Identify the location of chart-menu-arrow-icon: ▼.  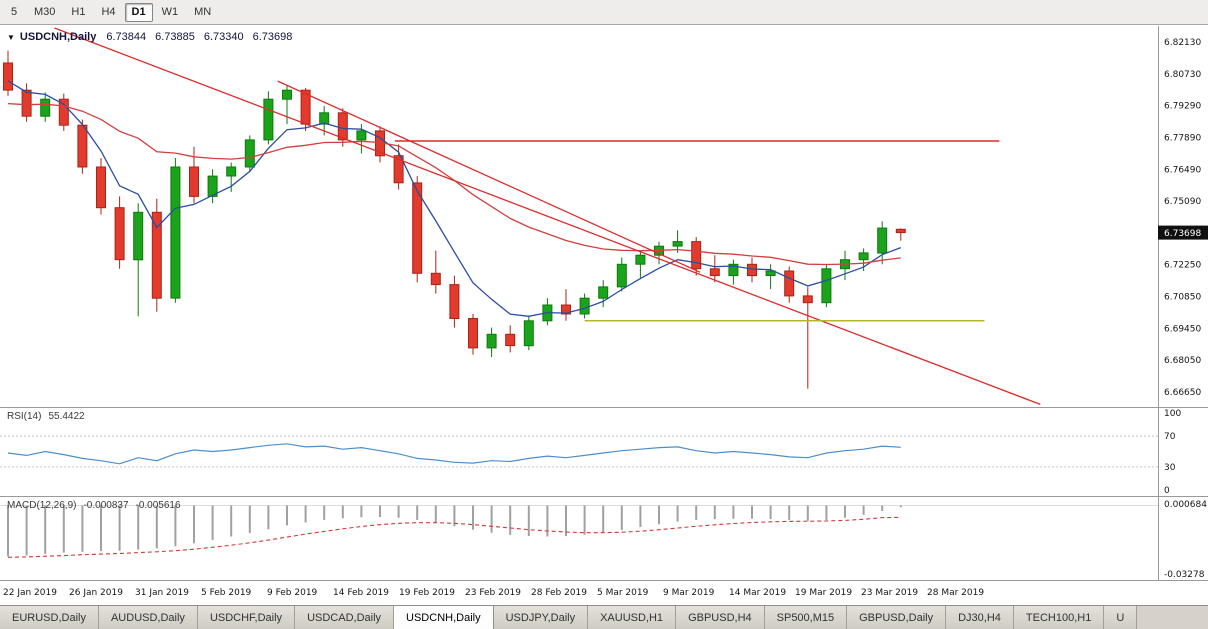
(11, 37).